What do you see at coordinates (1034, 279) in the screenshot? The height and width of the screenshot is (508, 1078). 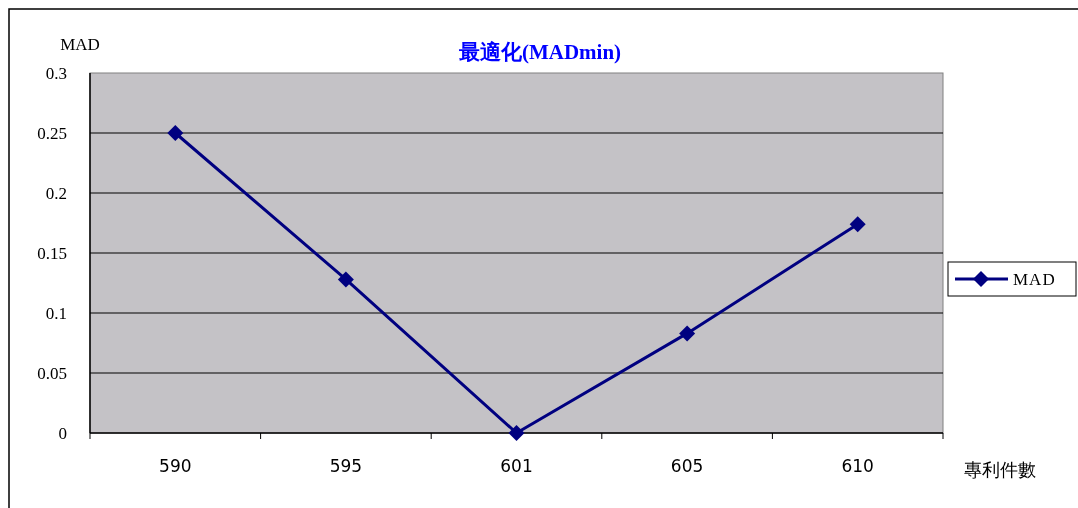 I see `legend-label: MAD` at bounding box center [1034, 279].